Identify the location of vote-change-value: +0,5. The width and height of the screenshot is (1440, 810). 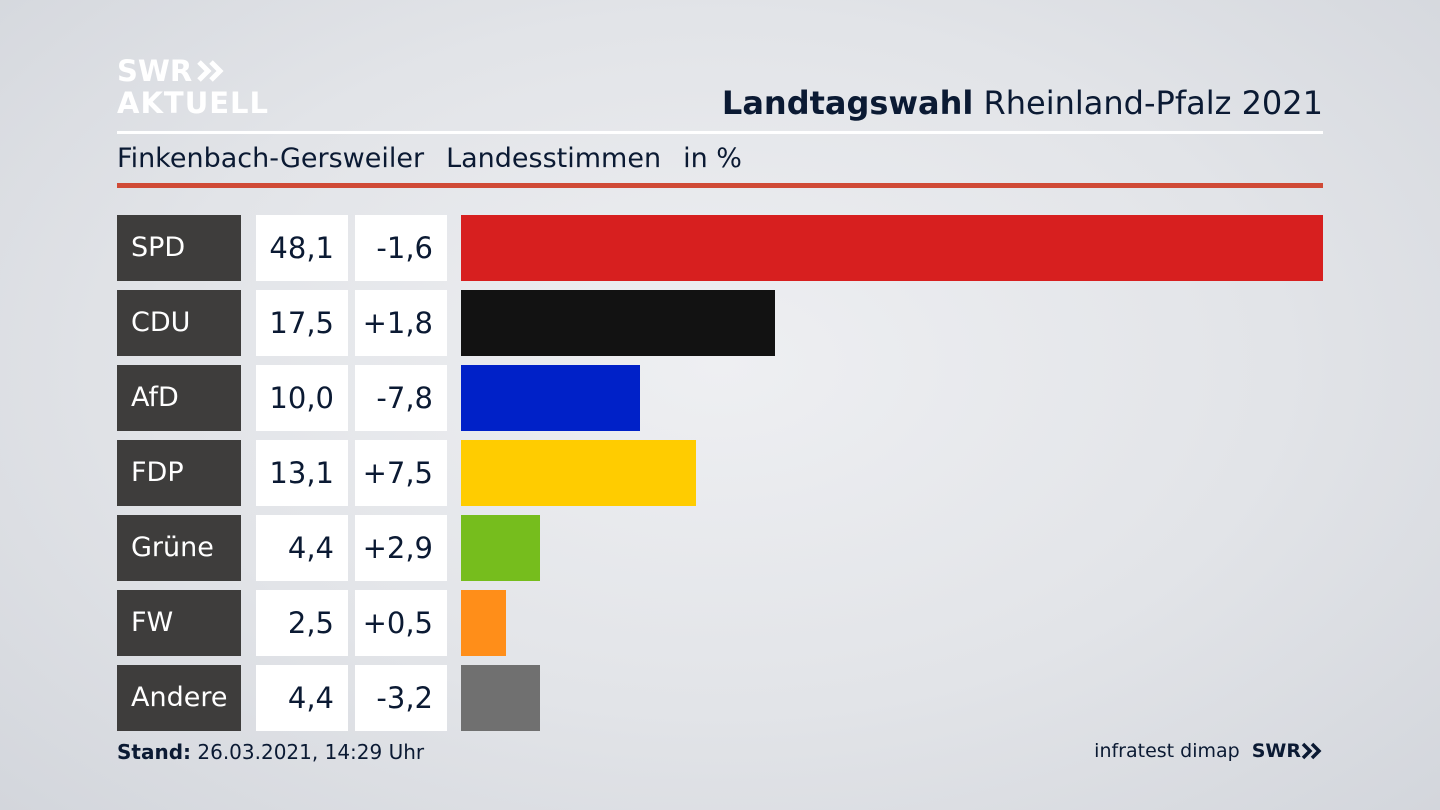
(401, 623).